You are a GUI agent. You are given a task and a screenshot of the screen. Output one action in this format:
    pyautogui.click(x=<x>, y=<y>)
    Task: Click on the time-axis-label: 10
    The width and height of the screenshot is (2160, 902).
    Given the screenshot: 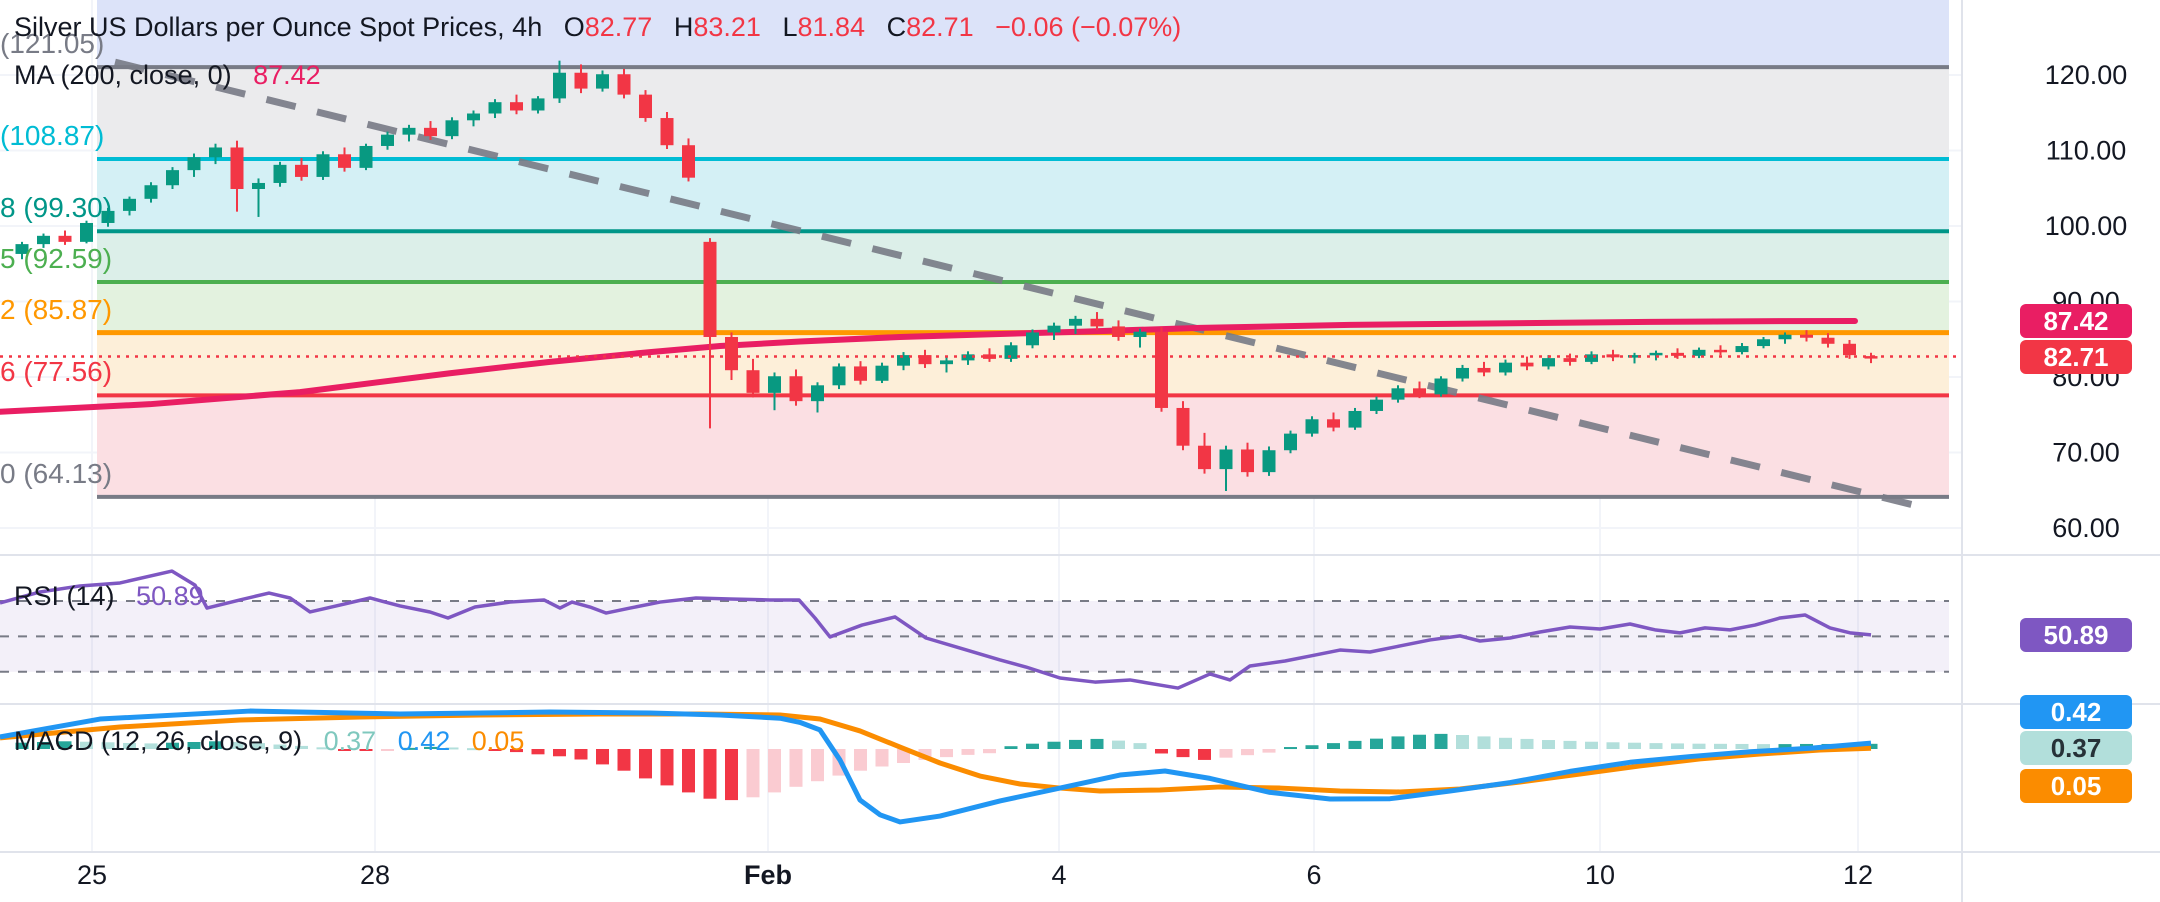 What is the action you would take?
    pyautogui.click(x=1600, y=875)
    